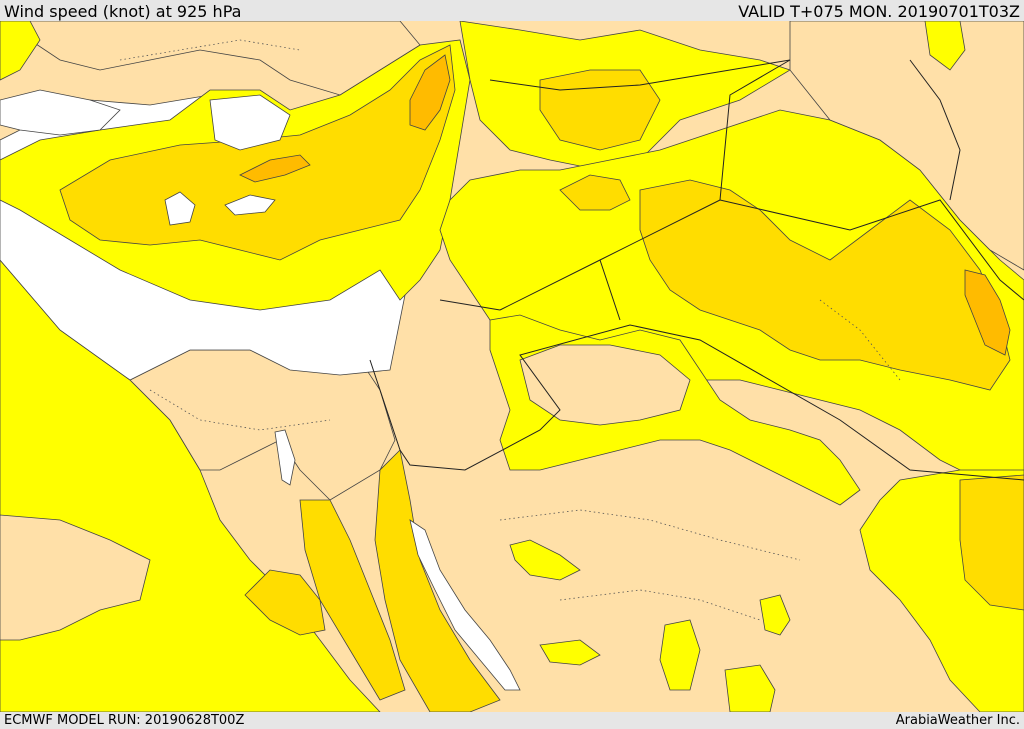 The height and width of the screenshot is (729, 1024). What do you see at coordinates (945, 46) in the screenshot?
I see `wind-zone-caspian` at bounding box center [945, 46].